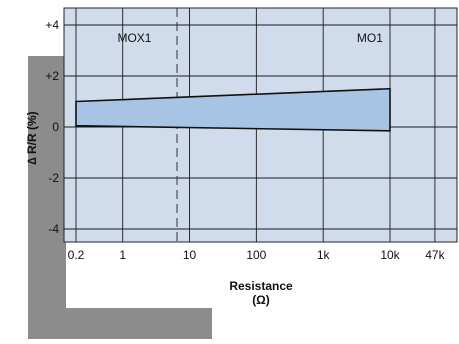  Describe the element at coordinates (122, 255) in the screenshot. I see `x-tick-label-1: 1` at that location.